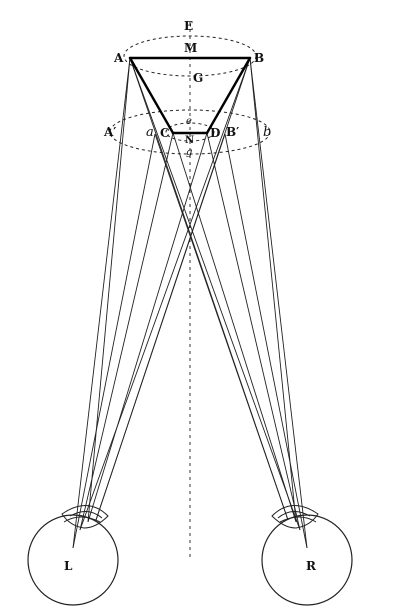 This screenshot has height=612, width=400. Describe the element at coordinates (151, 95) in the screenshot. I see `edge-AC` at that location.